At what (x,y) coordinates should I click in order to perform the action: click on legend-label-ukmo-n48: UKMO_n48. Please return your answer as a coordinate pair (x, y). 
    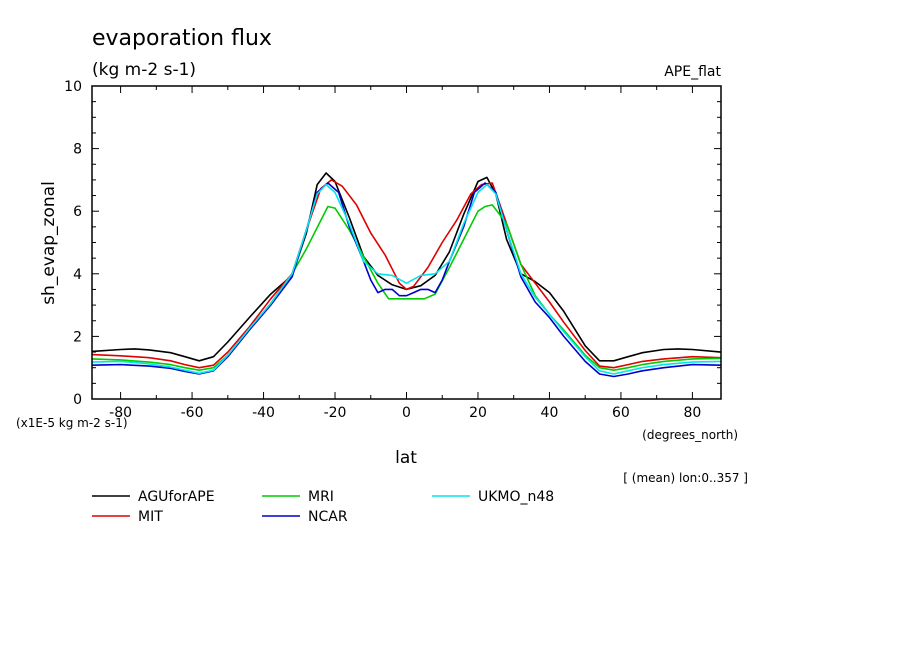
    Looking at the image, I should click on (516, 497).